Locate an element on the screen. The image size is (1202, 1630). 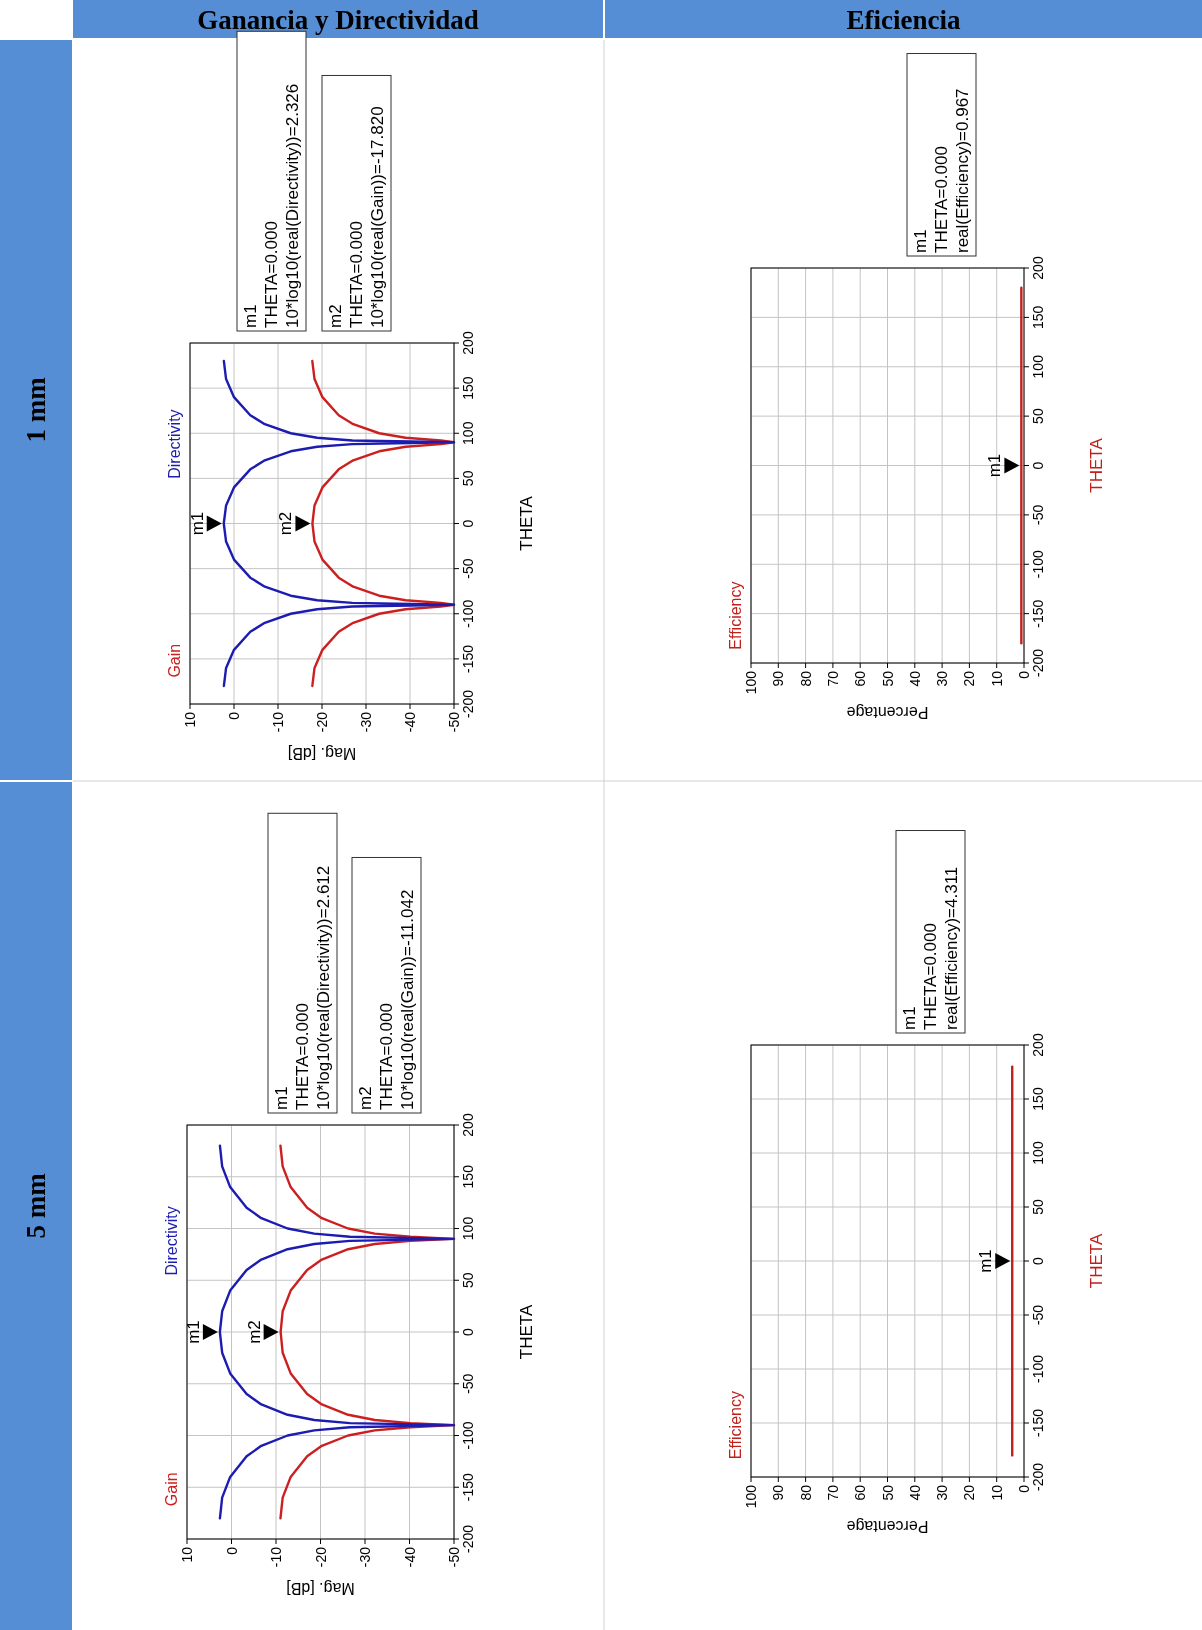
text: m1 THETA=0.000 10*log10(real(Directivity))=2.612 is located at coordinates (302, 987).